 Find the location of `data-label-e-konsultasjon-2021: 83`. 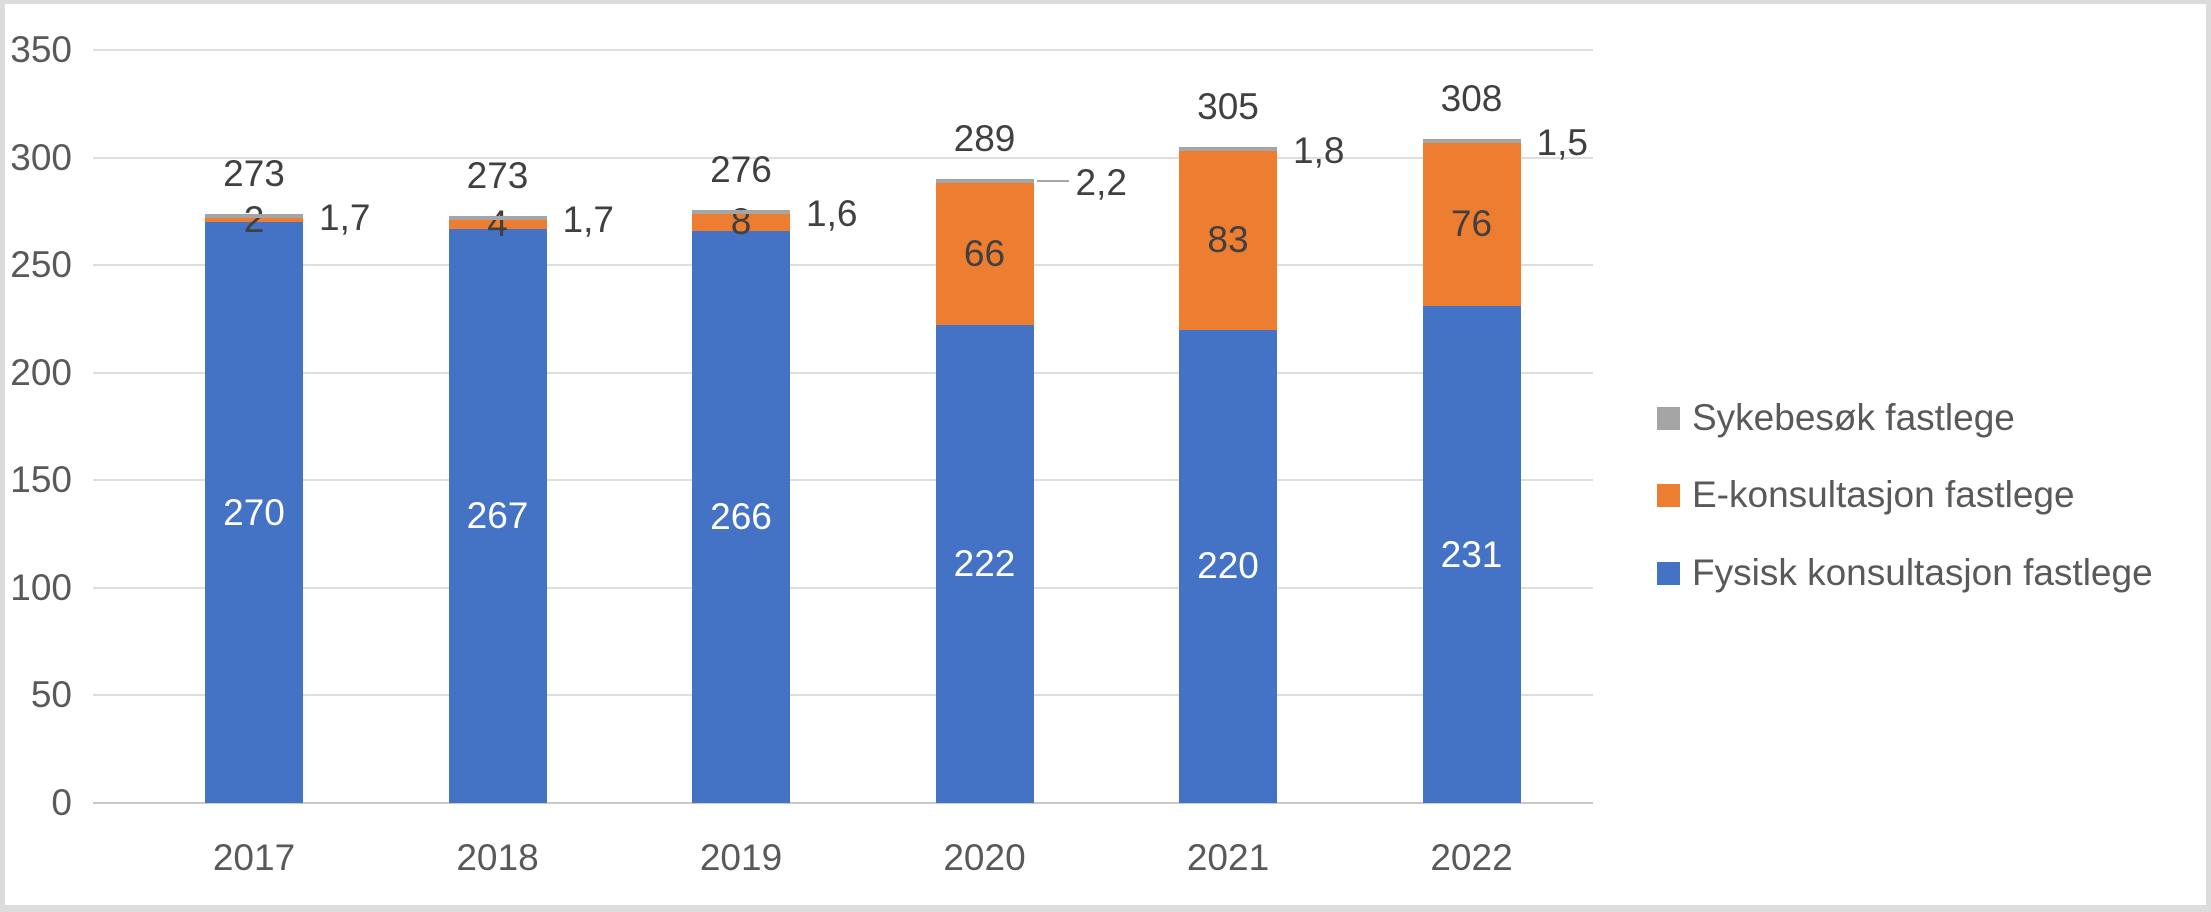

data-label-e-konsultasjon-2021: 83 is located at coordinates (1228, 240).